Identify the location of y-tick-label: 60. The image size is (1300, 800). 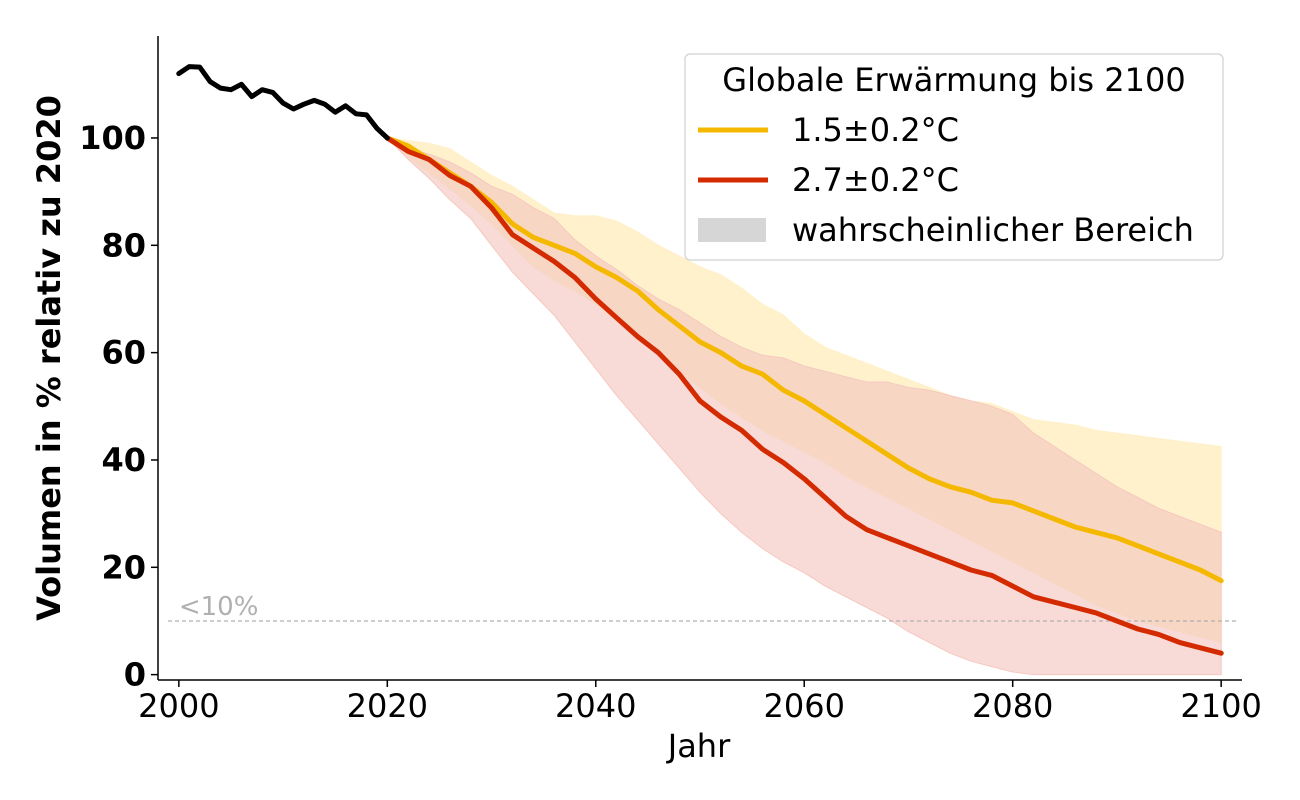
(123, 353).